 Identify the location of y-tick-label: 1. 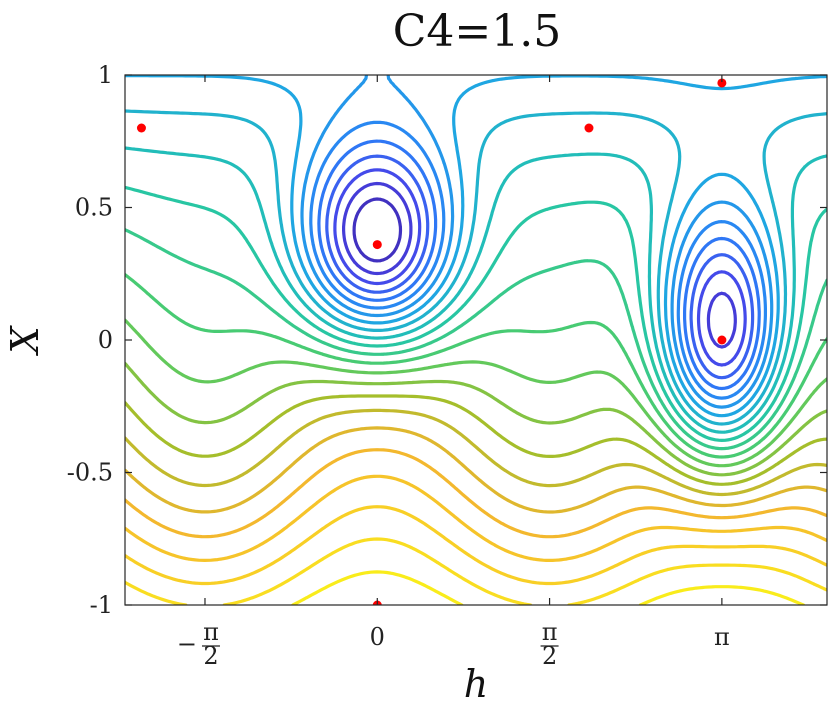
(105, 75).